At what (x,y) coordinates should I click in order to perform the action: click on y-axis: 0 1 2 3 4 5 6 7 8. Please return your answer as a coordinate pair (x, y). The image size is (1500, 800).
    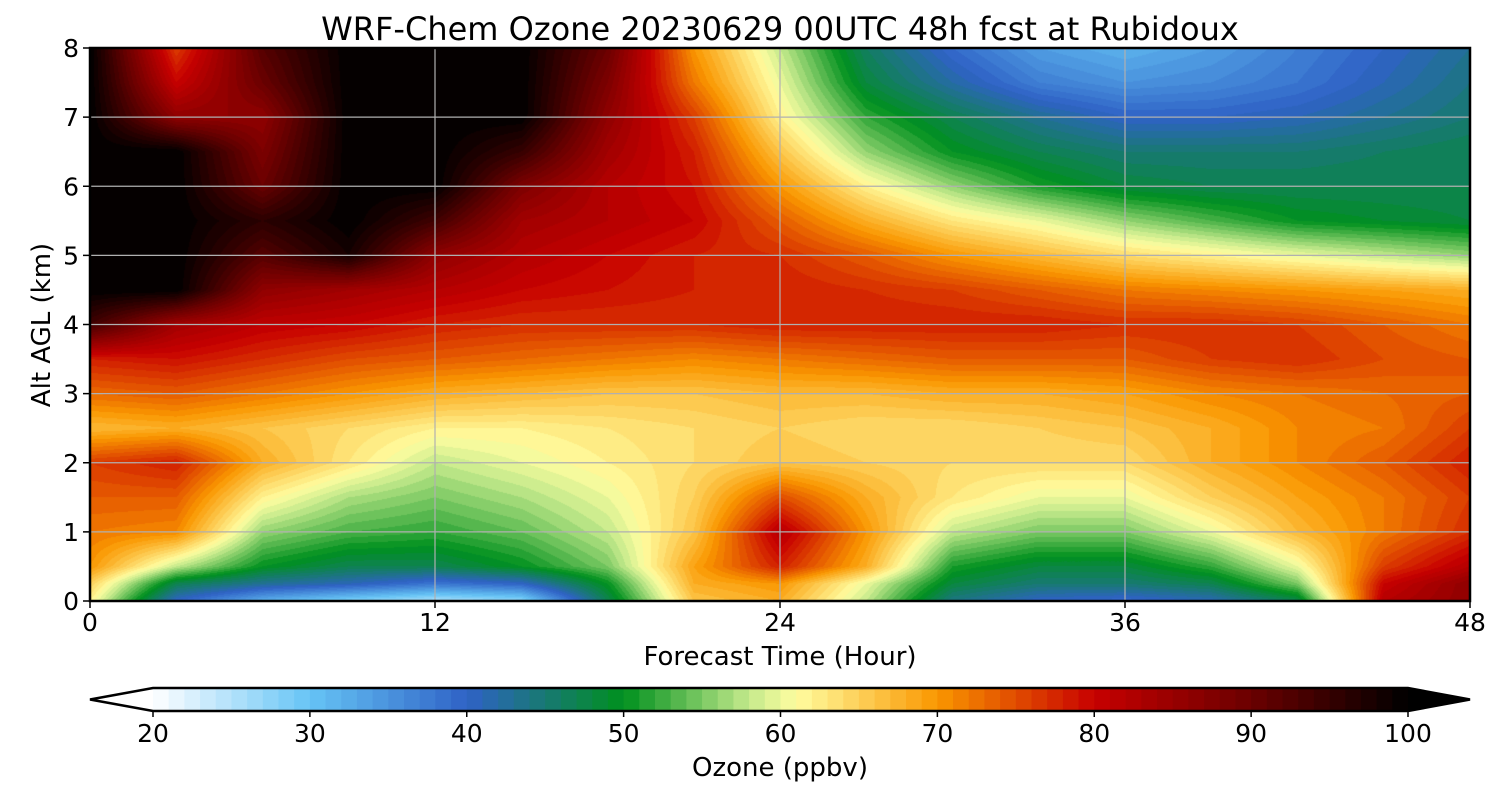
    Looking at the image, I should click on (76, 325).